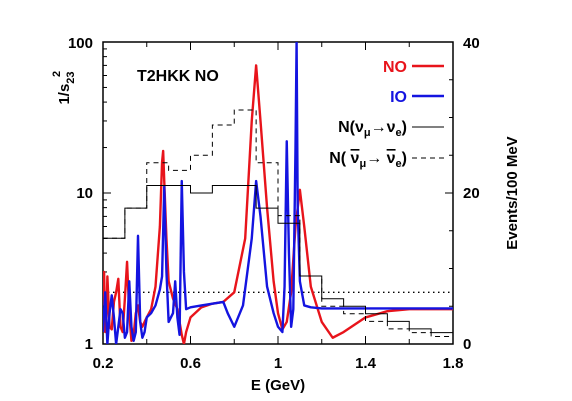 This screenshot has width=572, height=401. I want to click on legend-label-nu: N(νμ→νe), so click(372, 129).